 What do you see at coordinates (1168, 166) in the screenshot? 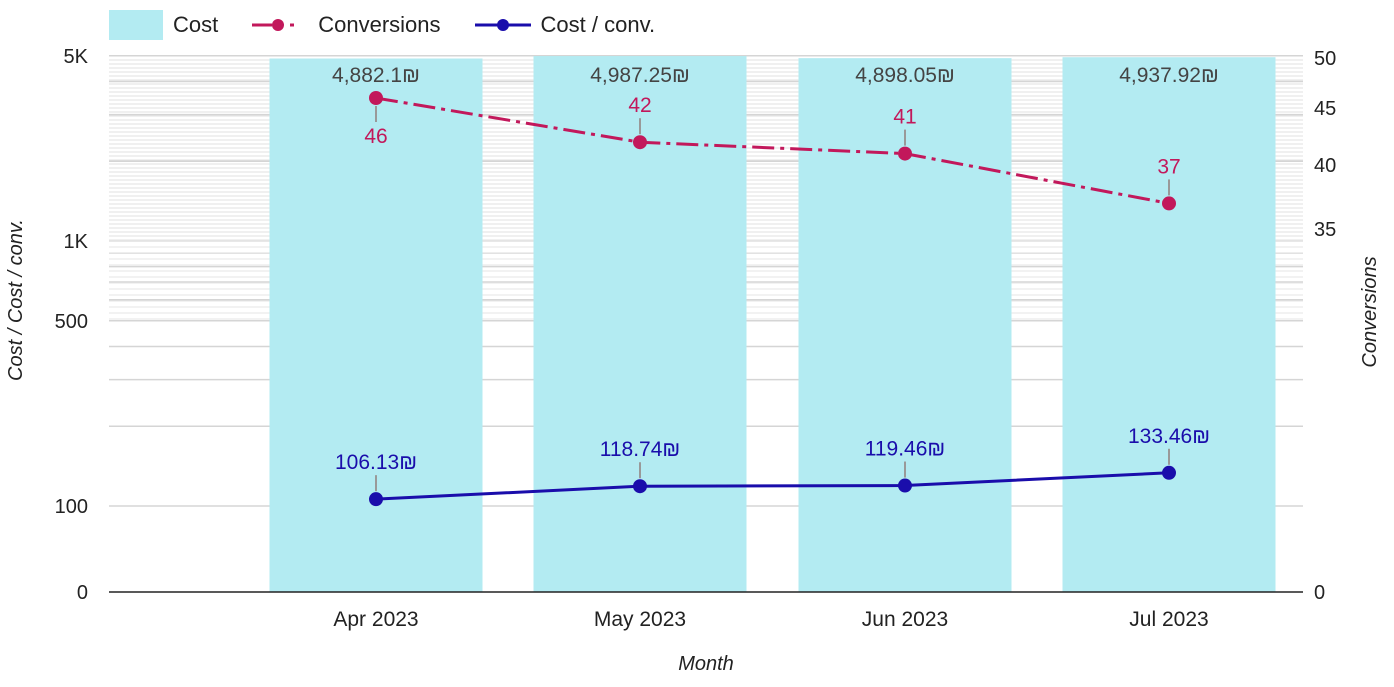
I see `conversions-data-label: 37` at bounding box center [1168, 166].